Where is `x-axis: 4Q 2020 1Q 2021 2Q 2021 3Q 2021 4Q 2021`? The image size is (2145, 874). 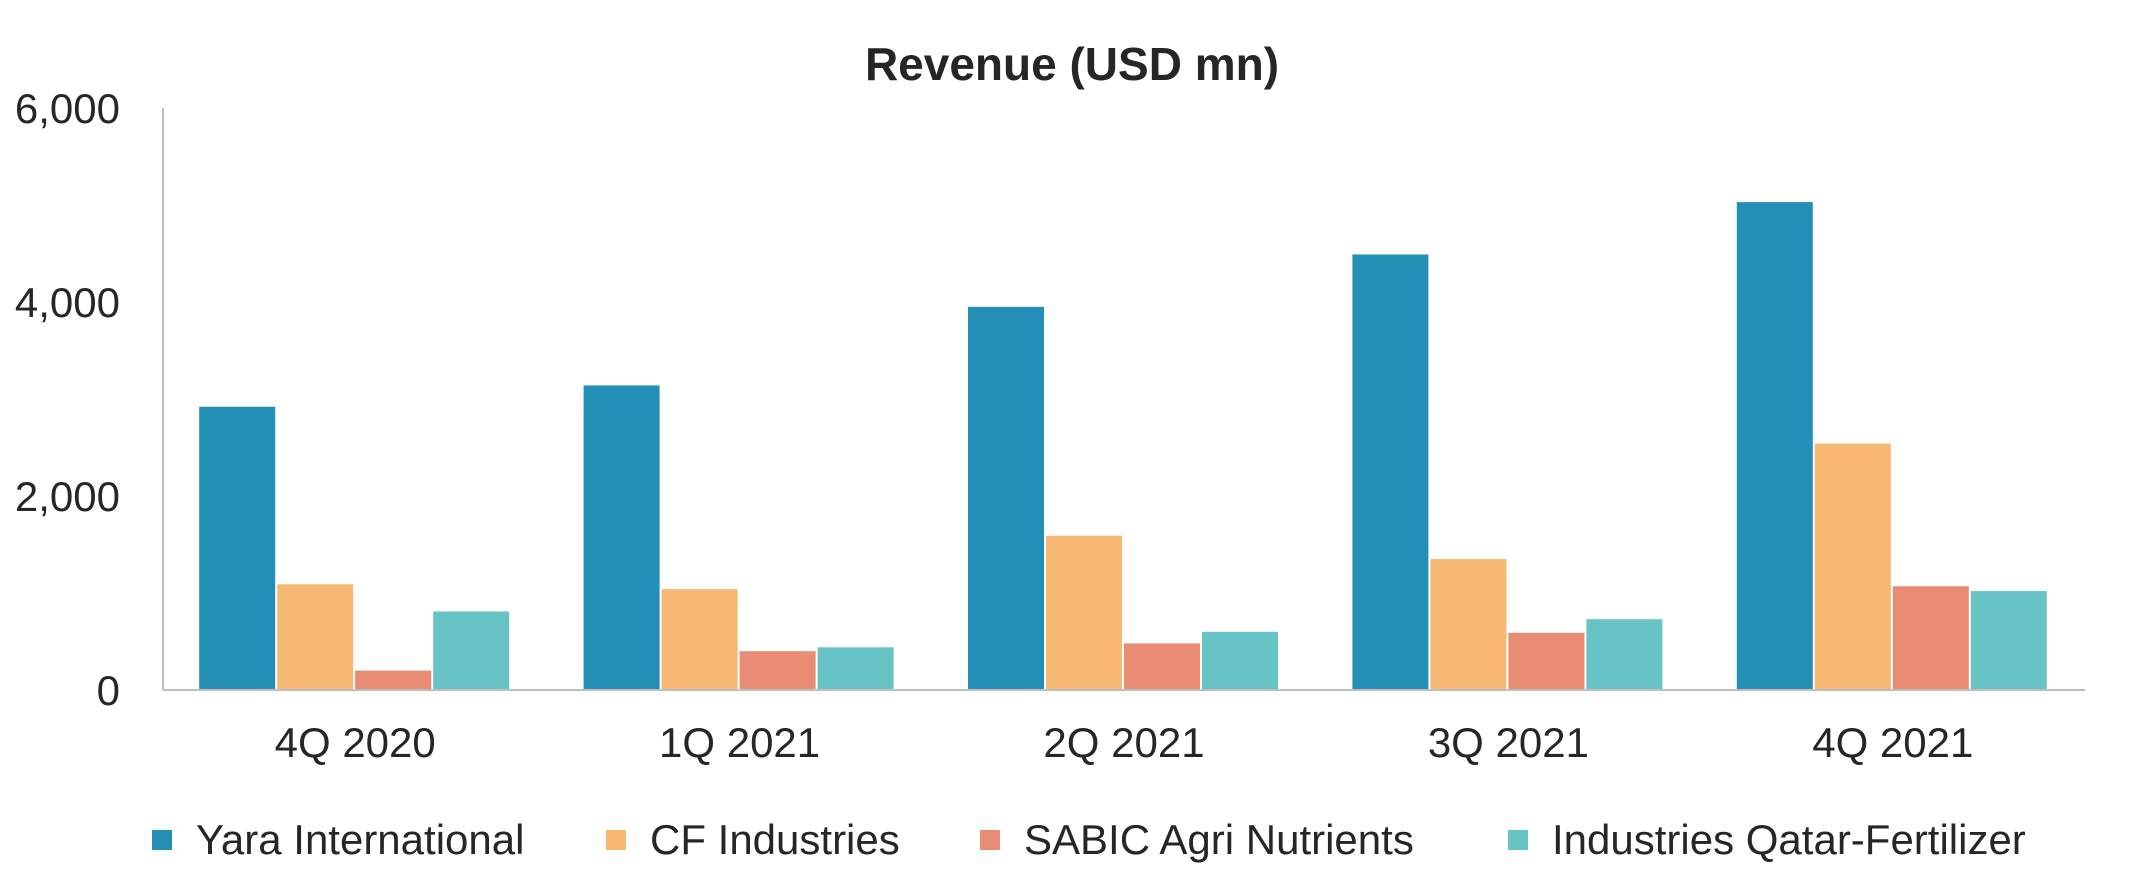 x-axis: 4Q 2020 1Q 2021 2Q 2021 3Q 2021 4Q 2021 is located at coordinates (1124, 727).